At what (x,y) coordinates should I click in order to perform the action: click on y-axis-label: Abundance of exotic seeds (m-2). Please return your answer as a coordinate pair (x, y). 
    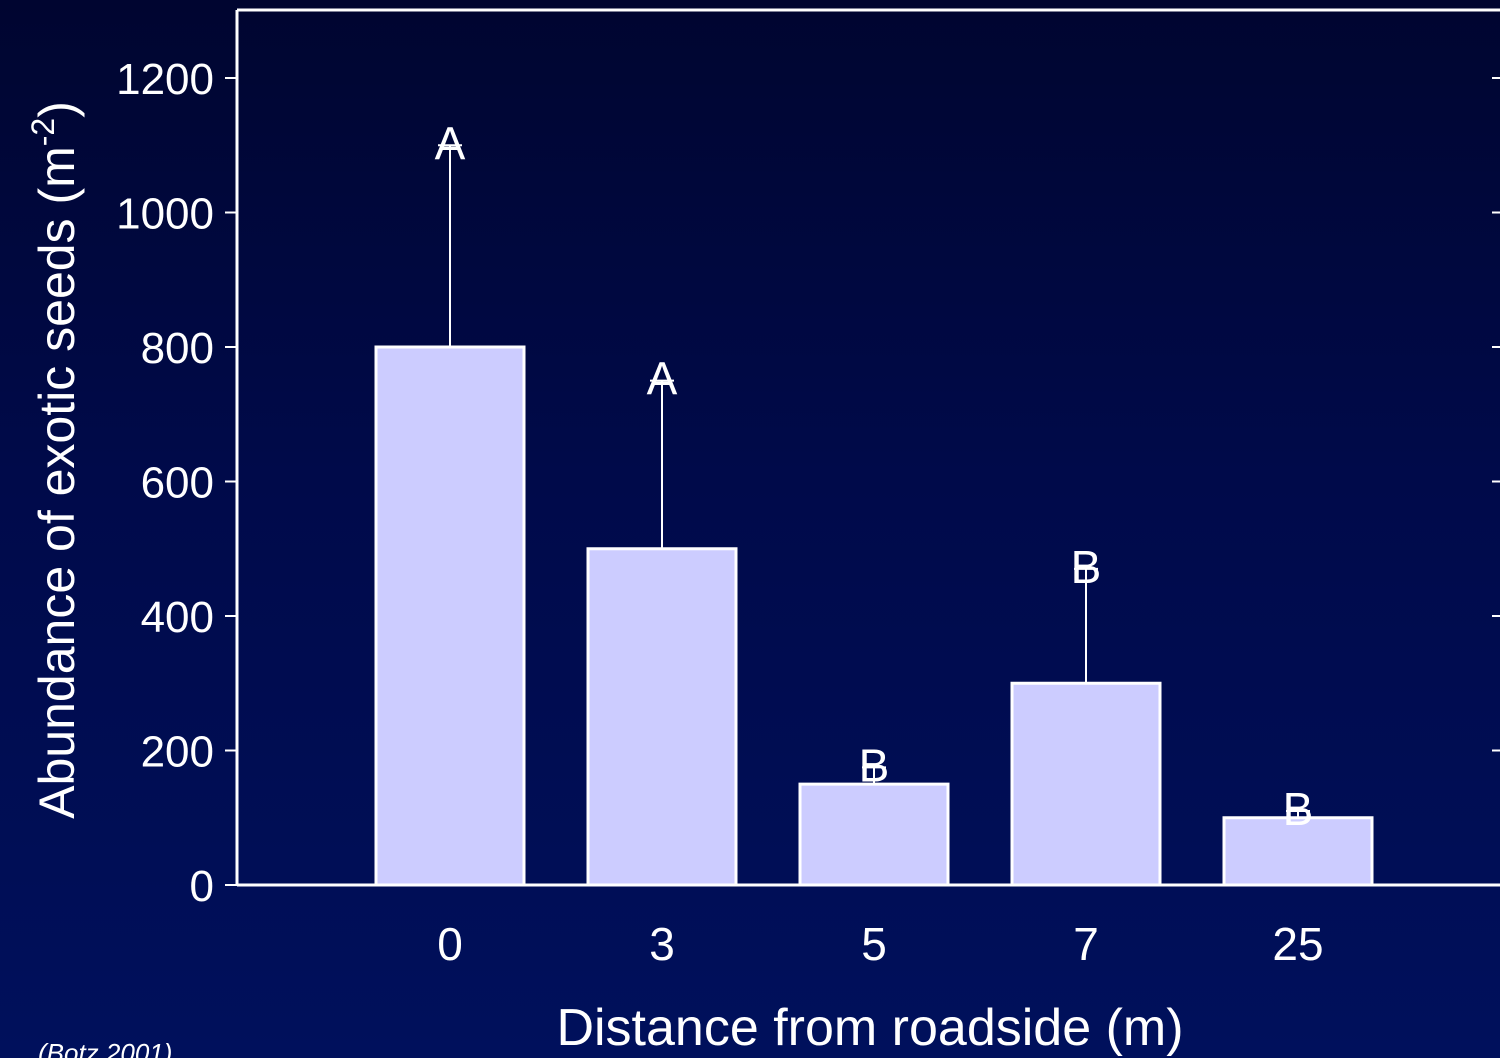
    Looking at the image, I should click on (55, 460).